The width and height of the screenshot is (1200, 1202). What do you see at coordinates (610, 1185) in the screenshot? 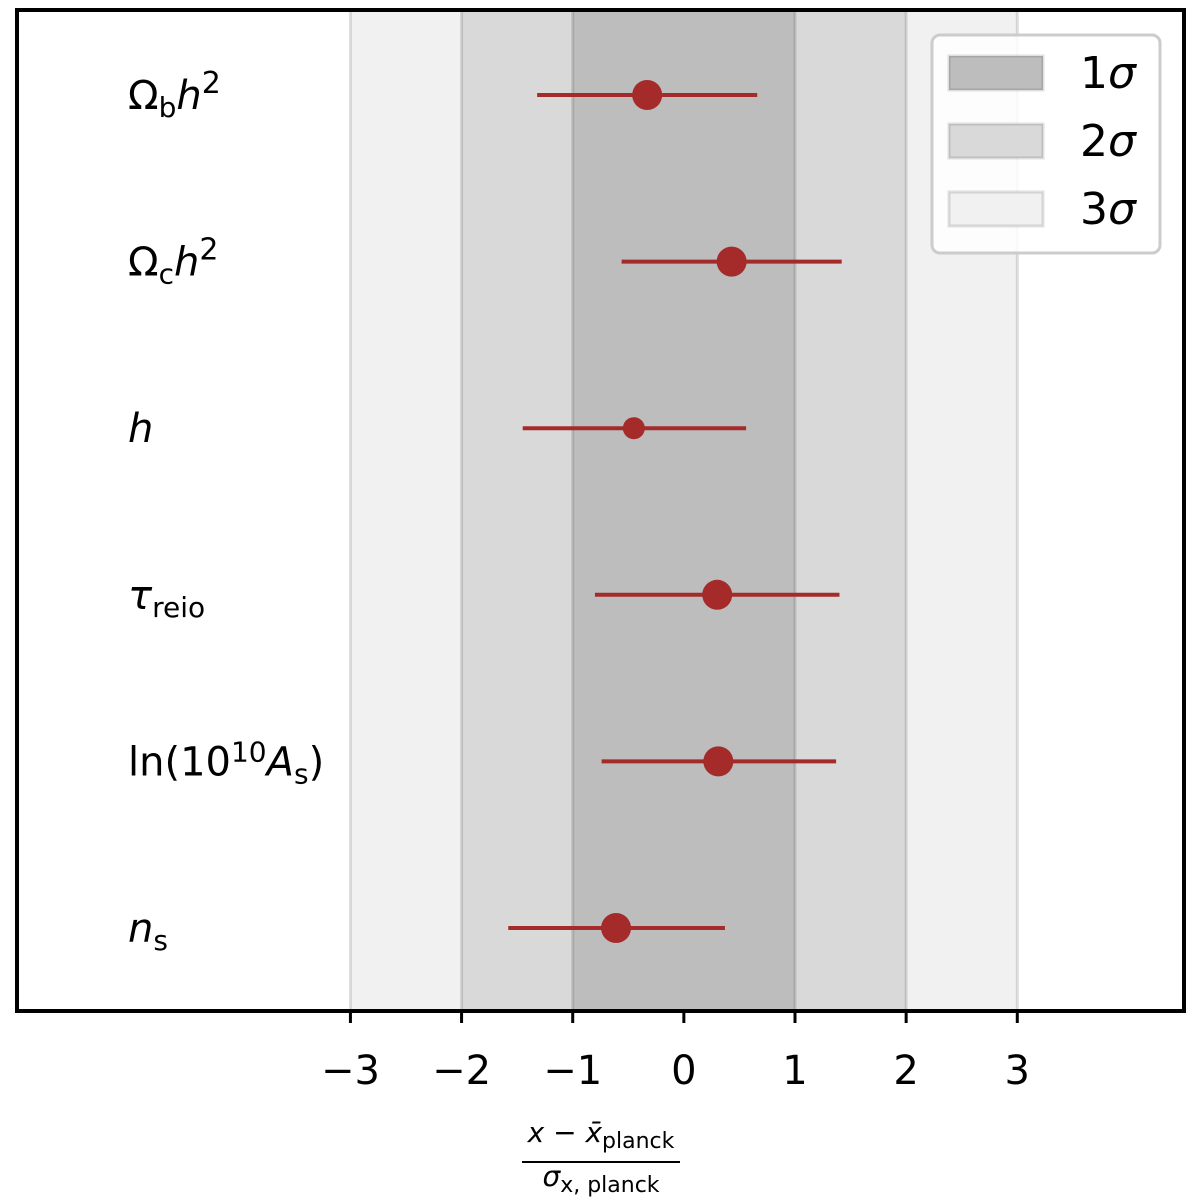
I see `x-label-denominator-subscript: x, planck` at bounding box center [610, 1185].